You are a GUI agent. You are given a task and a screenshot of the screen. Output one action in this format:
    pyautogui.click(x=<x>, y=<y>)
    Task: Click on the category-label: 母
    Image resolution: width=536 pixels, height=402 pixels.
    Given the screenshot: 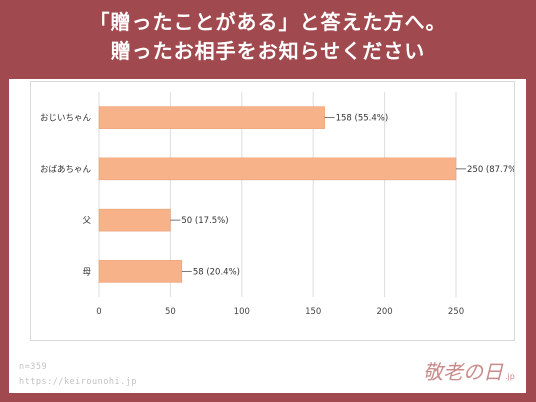 What is the action you would take?
    pyautogui.click(x=86, y=272)
    